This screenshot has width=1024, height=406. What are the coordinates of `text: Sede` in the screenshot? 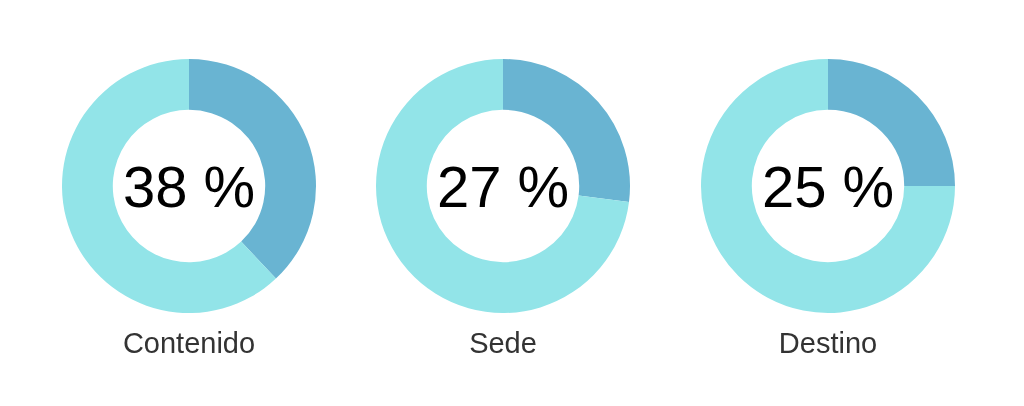 It's located at (503, 343).